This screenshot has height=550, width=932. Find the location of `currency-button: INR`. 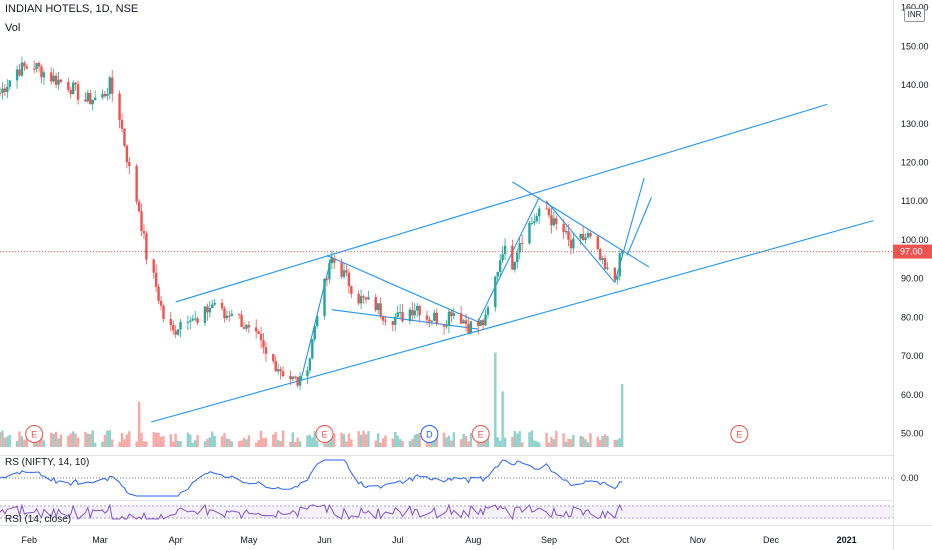

currency-button: INR is located at coordinates (914, 15).